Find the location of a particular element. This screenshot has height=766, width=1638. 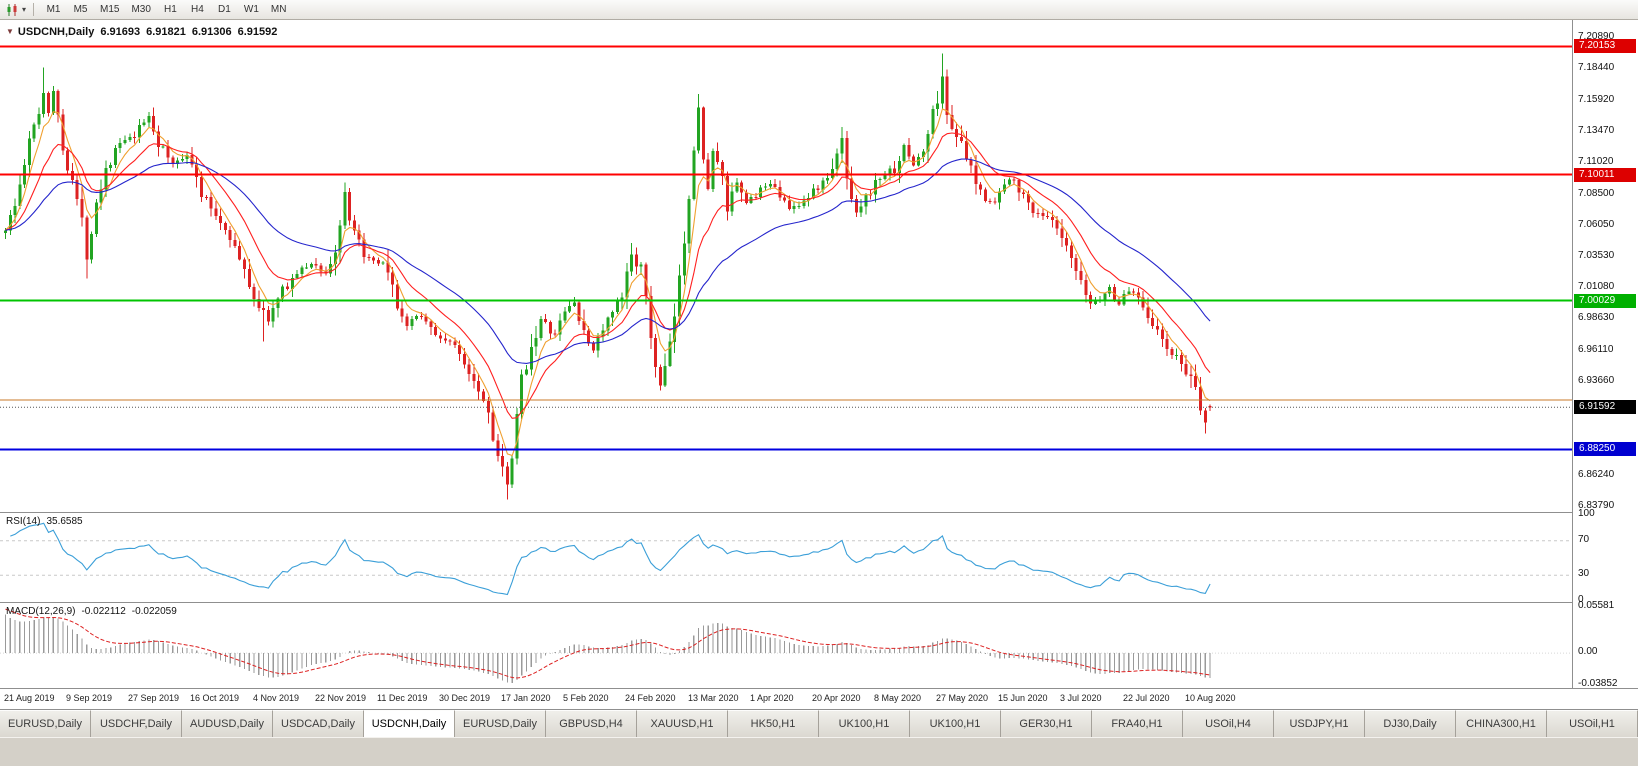

timeframe-button-d1: D1 is located at coordinates (224, 9).